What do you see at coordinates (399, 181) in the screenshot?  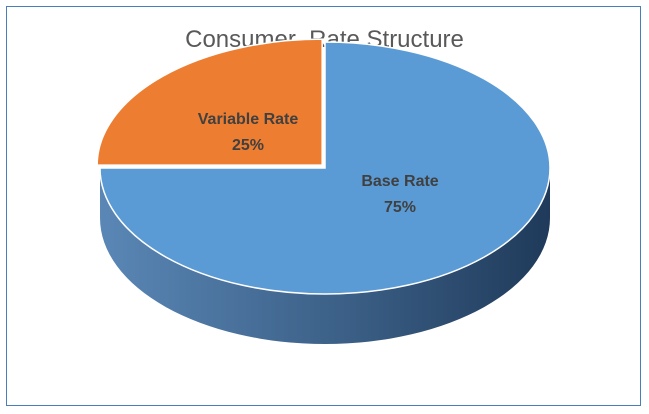 I see `slice-name-label: Base Rate` at bounding box center [399, 181].